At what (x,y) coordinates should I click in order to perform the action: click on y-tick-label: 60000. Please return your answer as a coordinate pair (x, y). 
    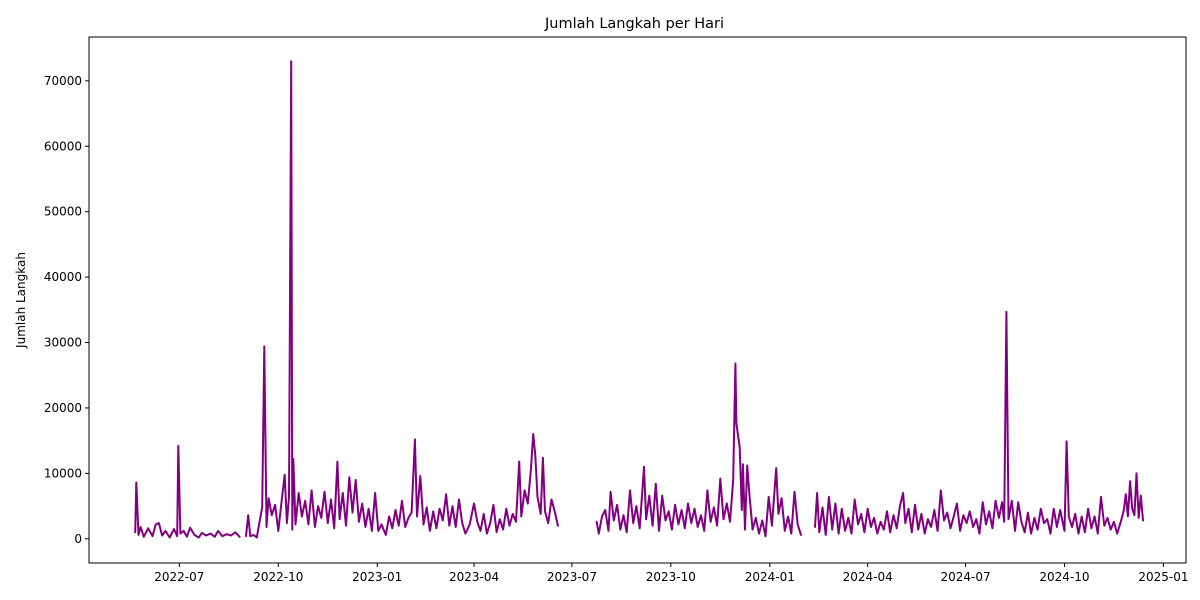
    Looking at the image, I should click on (63, 146).